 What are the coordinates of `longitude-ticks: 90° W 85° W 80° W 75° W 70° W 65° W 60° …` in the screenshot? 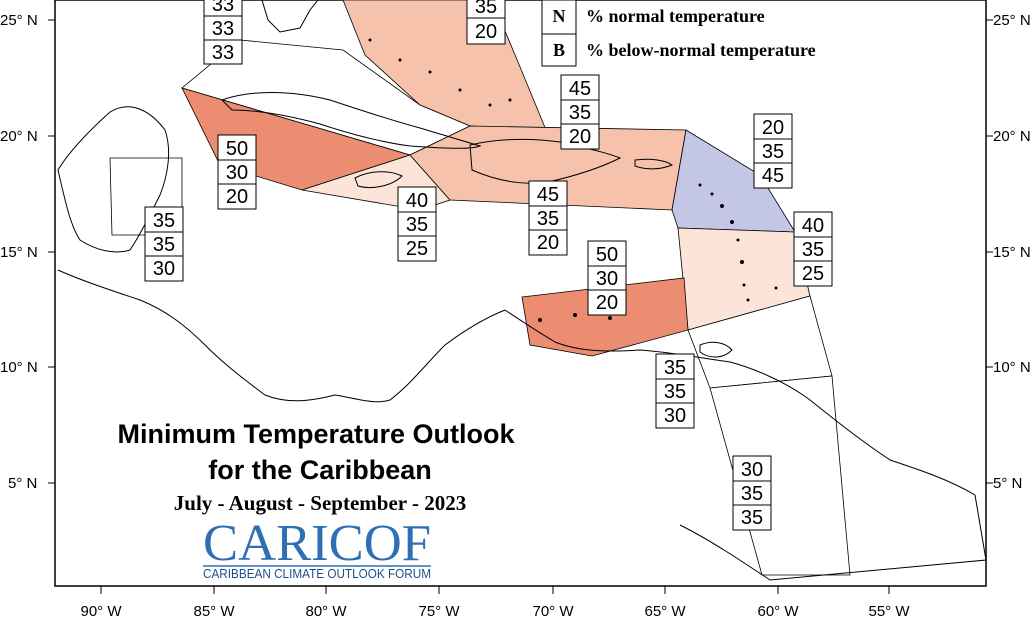 It's located at (495, 603).